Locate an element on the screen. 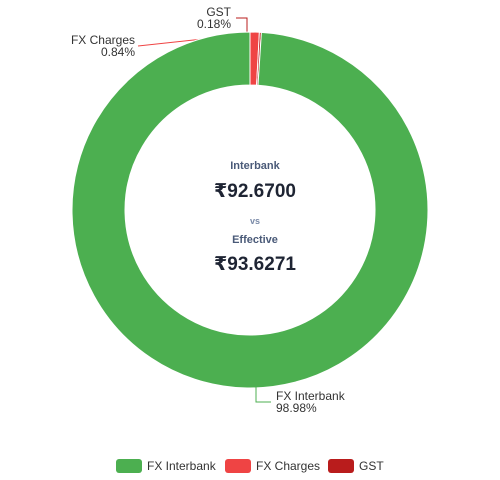 This screenshot has height=480, width=500. legend-label-gst: GST is located at coordinates (371, 466).